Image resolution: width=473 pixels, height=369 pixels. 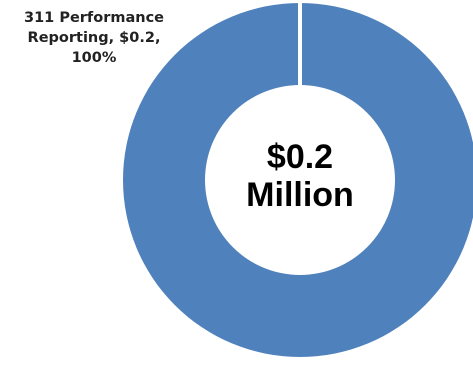 I want to click on center-value: $0.2, so click(x=300, y=157).